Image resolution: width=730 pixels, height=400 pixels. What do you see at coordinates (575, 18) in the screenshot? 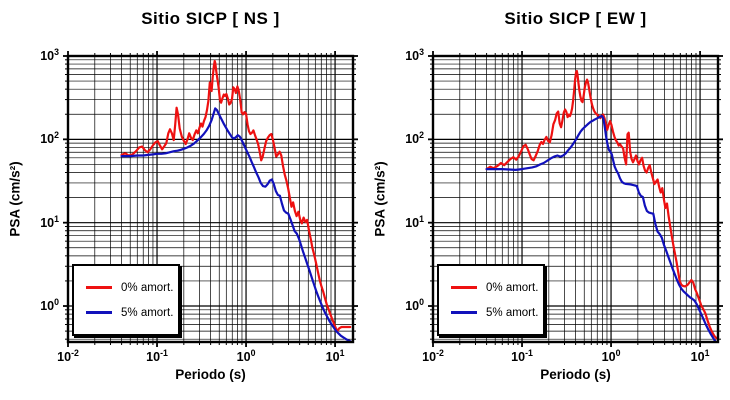
I see `plot-title-ew: Sitio SICP [ EW ]` at bounding box center [575, 18].